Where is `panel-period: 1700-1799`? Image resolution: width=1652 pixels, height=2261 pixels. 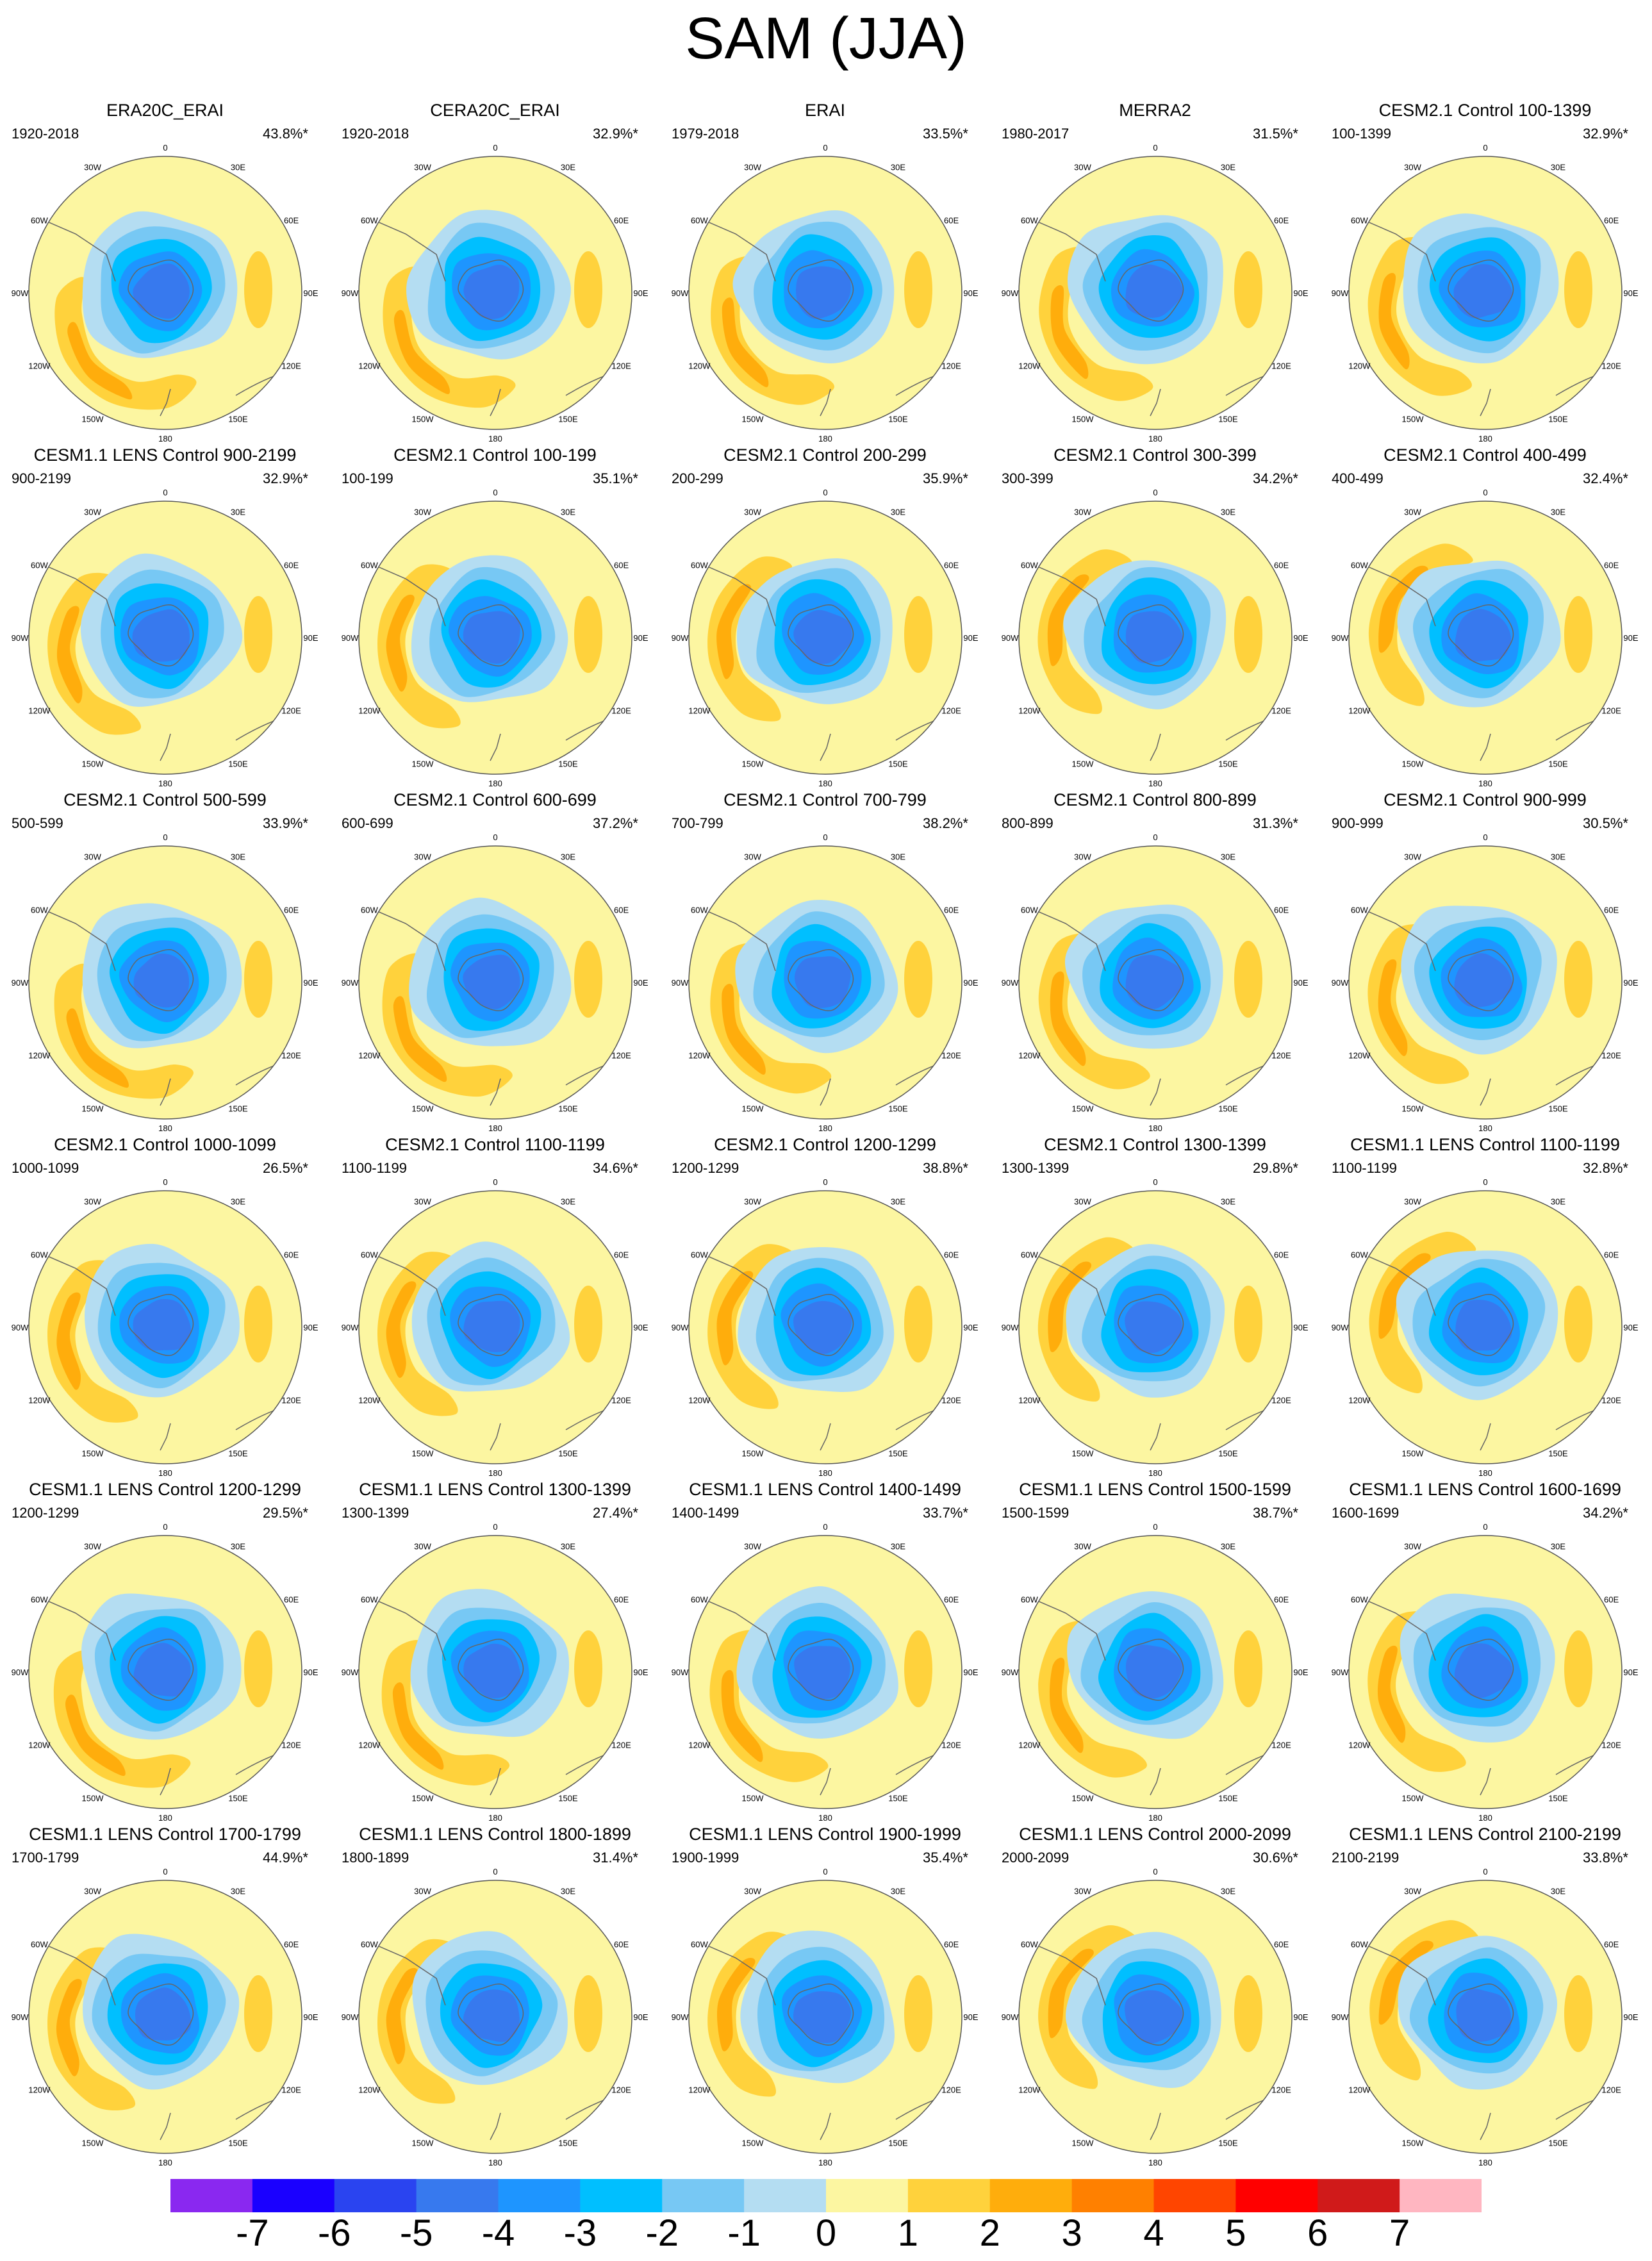 panel-period: 1700-1799 is located at coordinates (45, 1858).